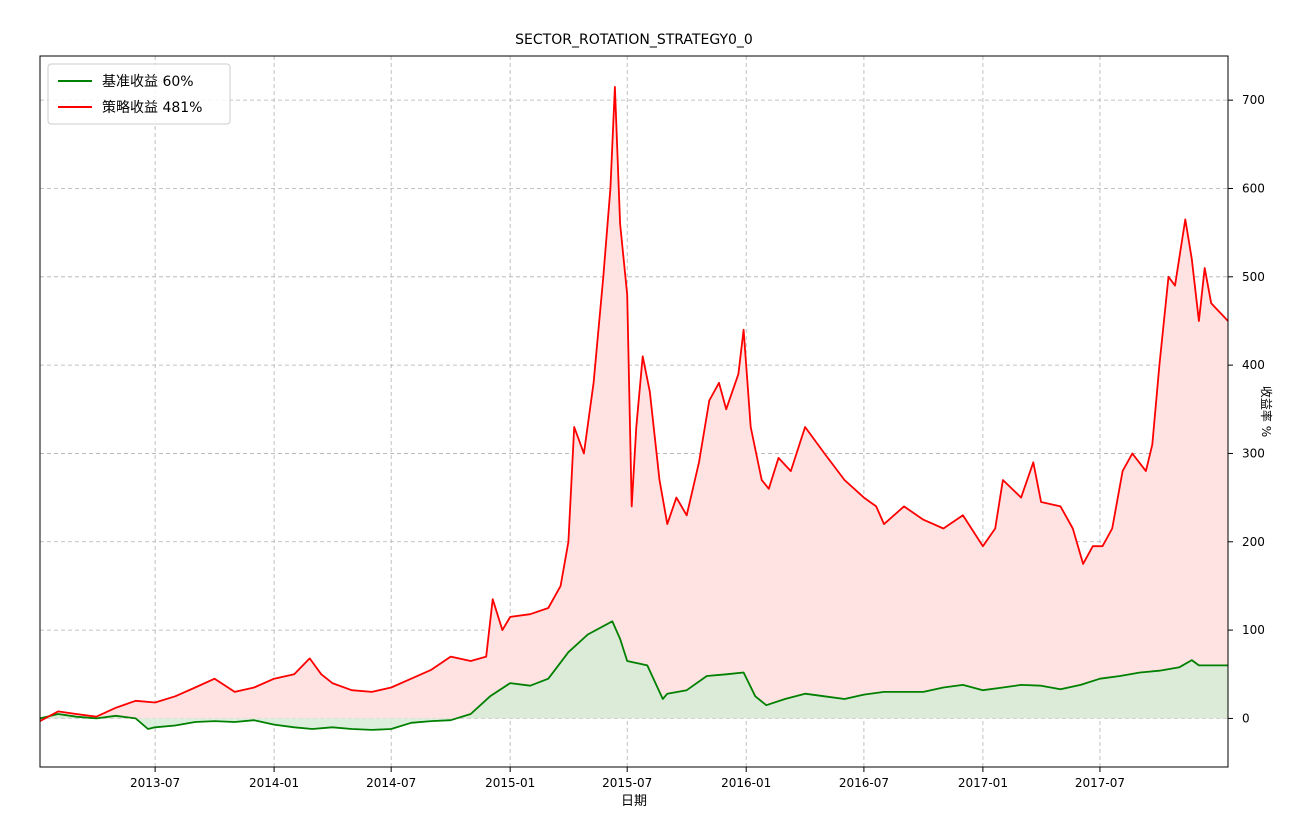 This screenshot has height=826, width=1298. What do you see at coordinates (1253, 453) in the screenshot?
I see `y-tick-label: 300` at bounding box center [1253, 453].